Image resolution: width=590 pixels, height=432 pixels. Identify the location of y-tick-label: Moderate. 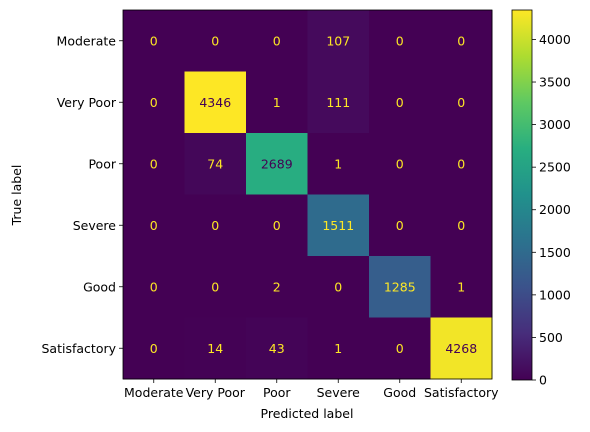
(87, 40).